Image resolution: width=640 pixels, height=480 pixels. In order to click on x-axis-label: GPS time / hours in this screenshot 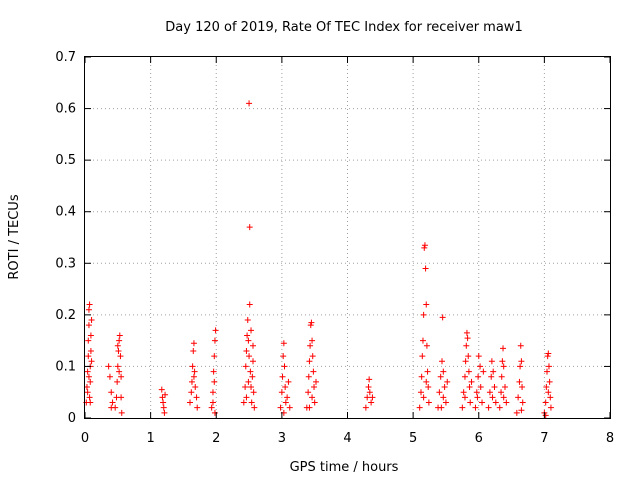, I will do `click(344, 467)`.